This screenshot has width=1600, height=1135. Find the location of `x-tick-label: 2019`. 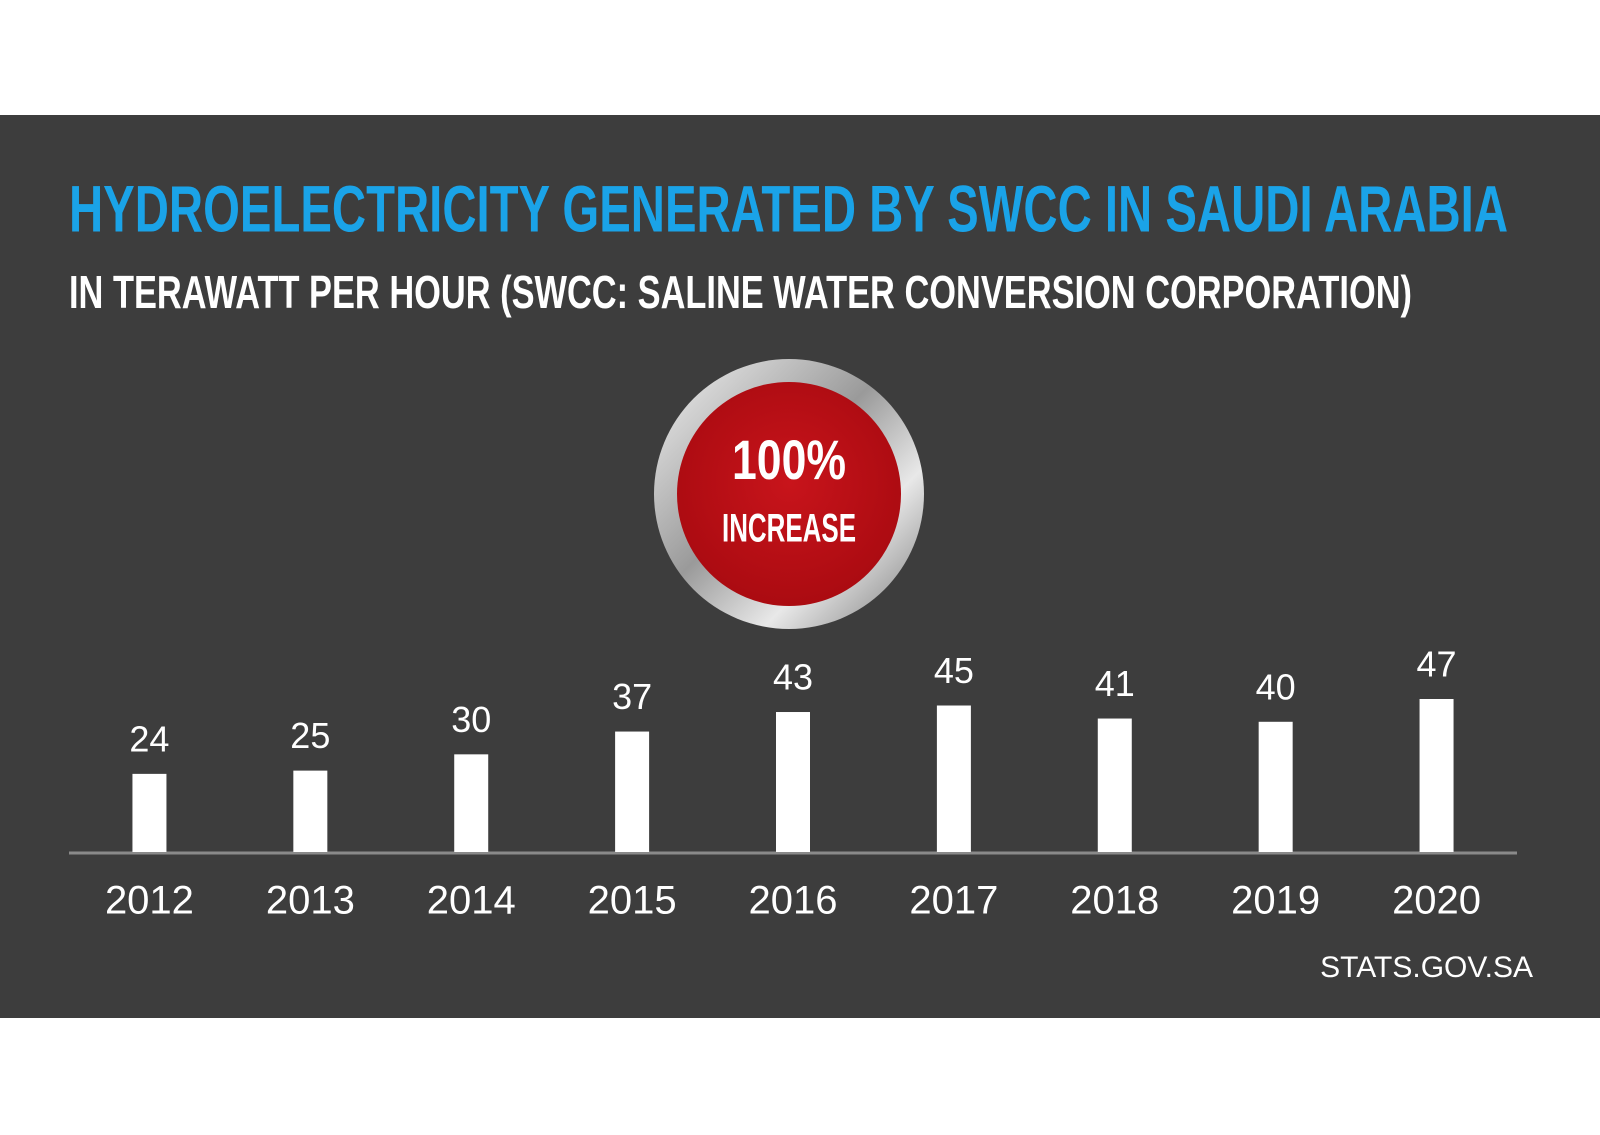

x-tick-label: 2019 is located at coordinates (1275, 901).